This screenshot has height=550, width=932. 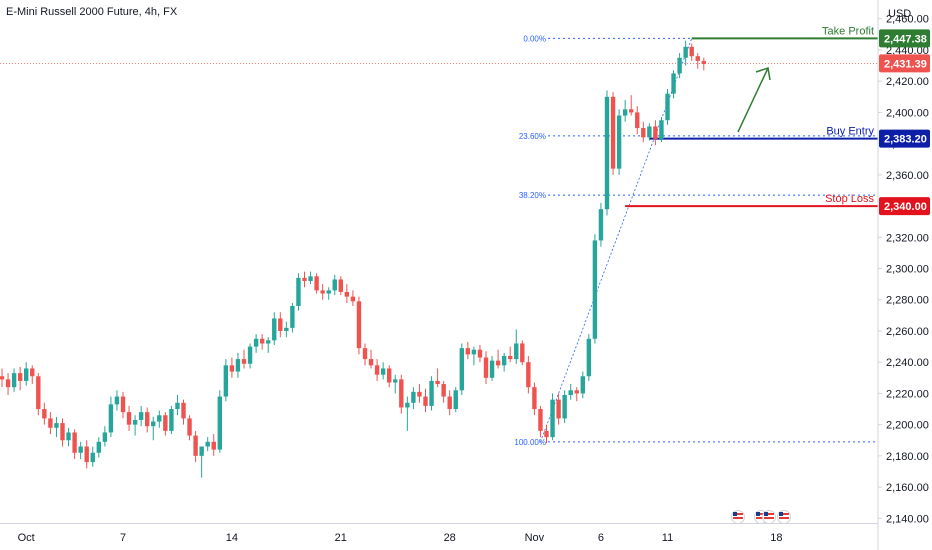 What do you see at coordinates (850, 132) in the screenshot?
I see `buy-entry-label: Buy Entry` at bounding box center [850, 132].